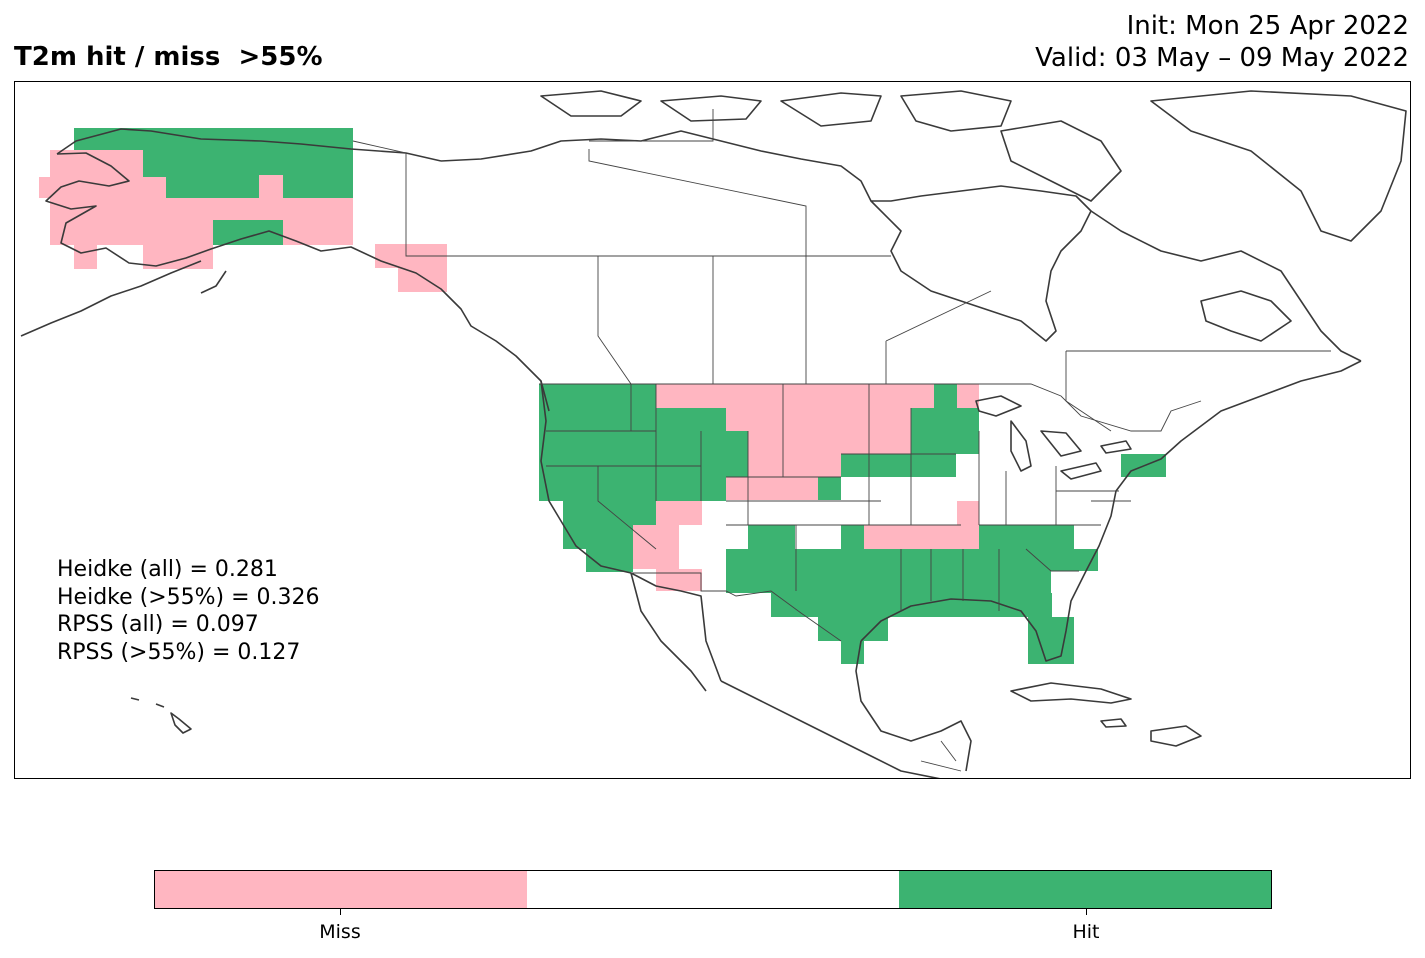 The height and width of the screenshot is (958, 1425). What do you see at coordinates (1226, 286) in the screenshot?
I see `labrador-coast` at bounding box center [1226, 286].